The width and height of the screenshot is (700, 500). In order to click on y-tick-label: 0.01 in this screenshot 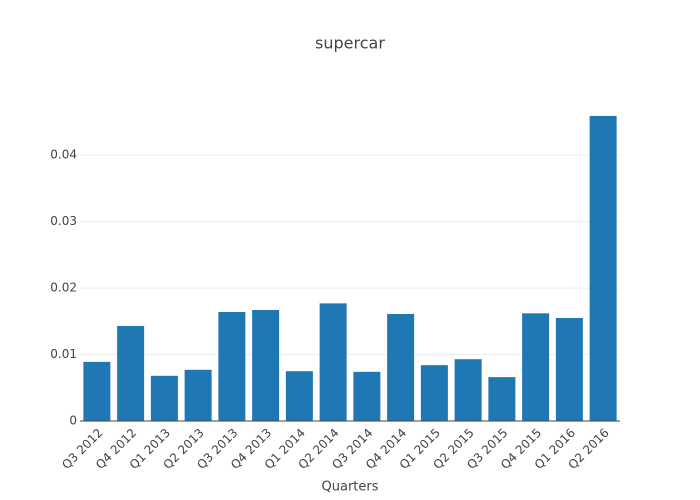, I will do `click(63, 354)`.